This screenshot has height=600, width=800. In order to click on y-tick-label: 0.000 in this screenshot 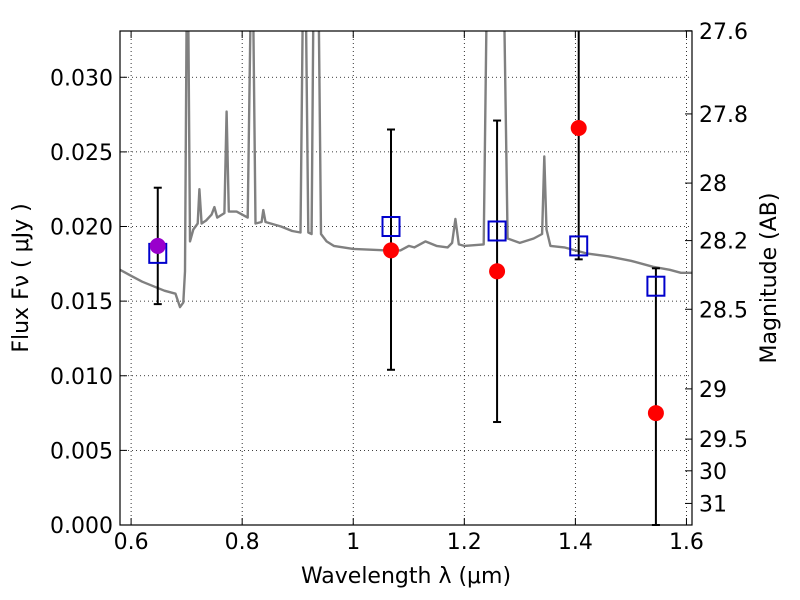, I will do `click(81, 526)`.